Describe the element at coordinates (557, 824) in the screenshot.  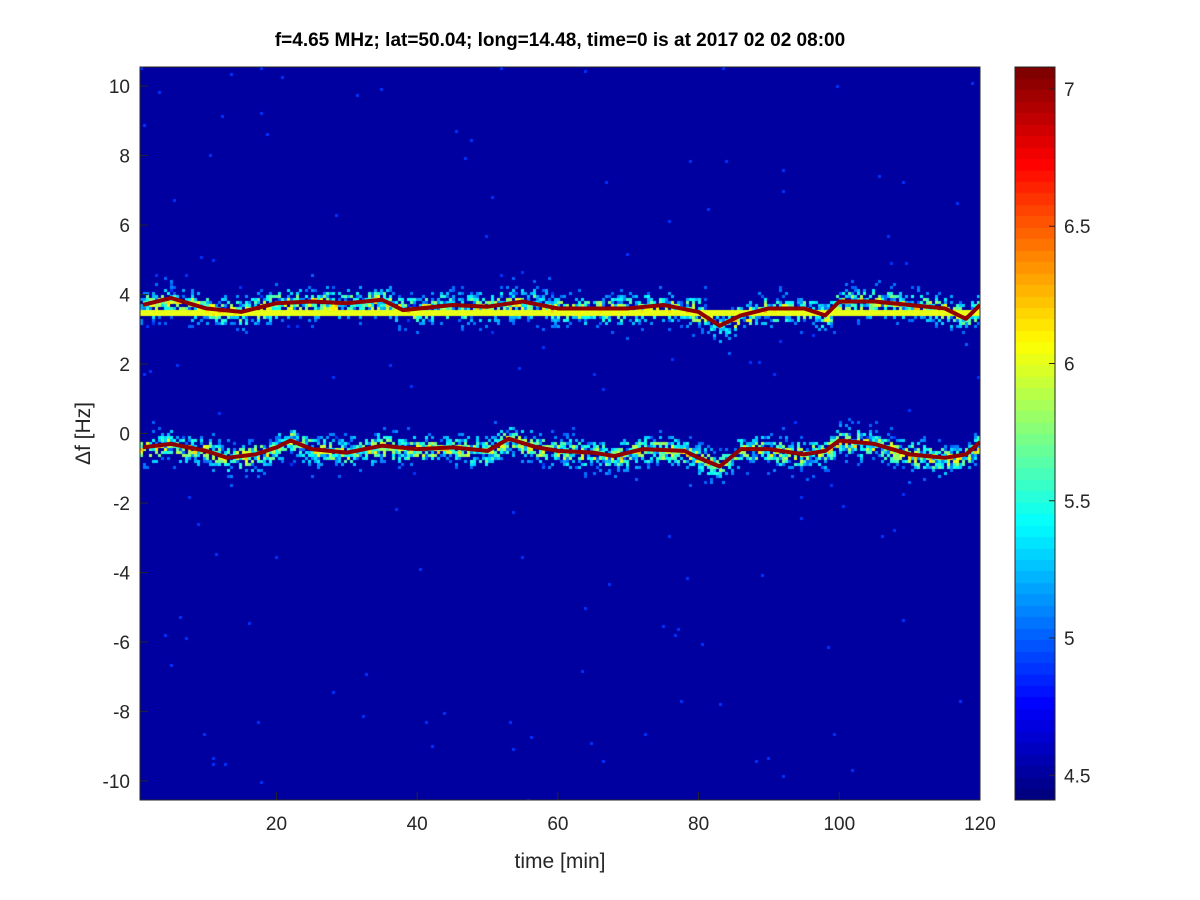
I see `x-tick-label: 60` at that location.